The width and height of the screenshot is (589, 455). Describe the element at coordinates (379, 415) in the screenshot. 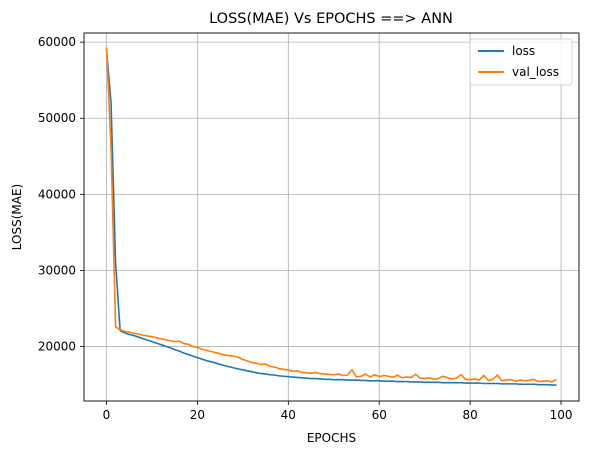

I see `x-tick-label: 60` at that location.